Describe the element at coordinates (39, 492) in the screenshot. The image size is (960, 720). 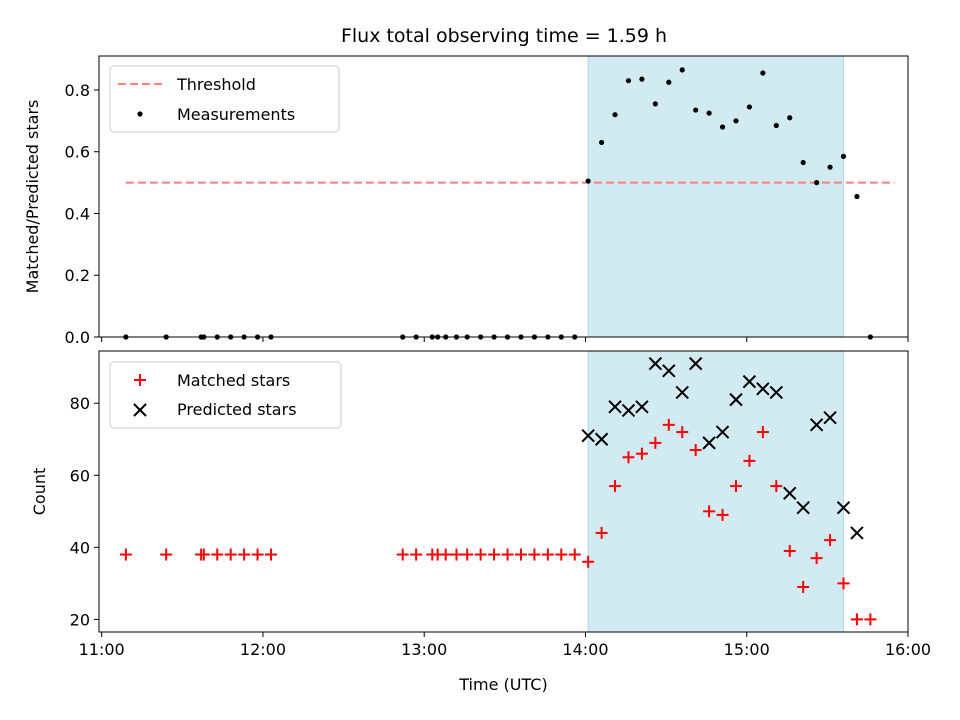
I see `count-y-axis-label: Count` at that location.